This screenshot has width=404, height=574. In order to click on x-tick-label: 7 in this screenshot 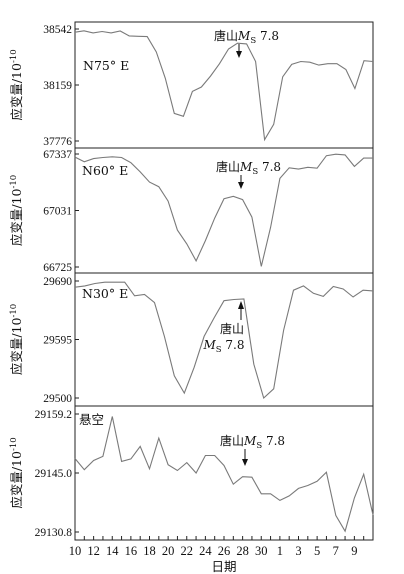, I will do `click(336, 551)`.